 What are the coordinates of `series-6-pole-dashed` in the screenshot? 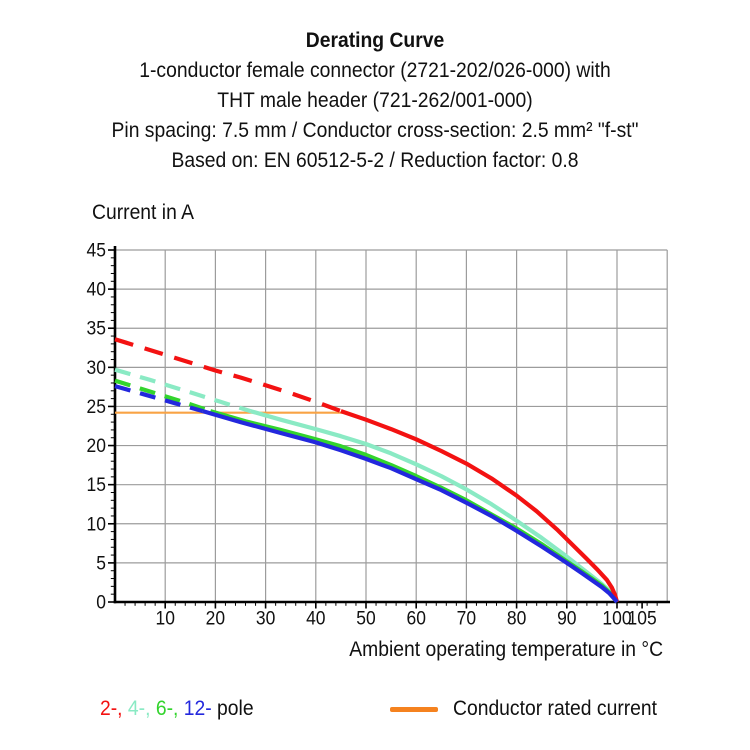 It's located at (163, 396).